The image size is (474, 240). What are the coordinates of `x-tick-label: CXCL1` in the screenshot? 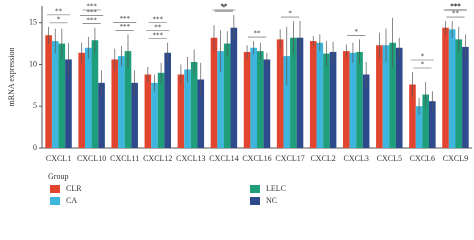 It's located at (58, 158).